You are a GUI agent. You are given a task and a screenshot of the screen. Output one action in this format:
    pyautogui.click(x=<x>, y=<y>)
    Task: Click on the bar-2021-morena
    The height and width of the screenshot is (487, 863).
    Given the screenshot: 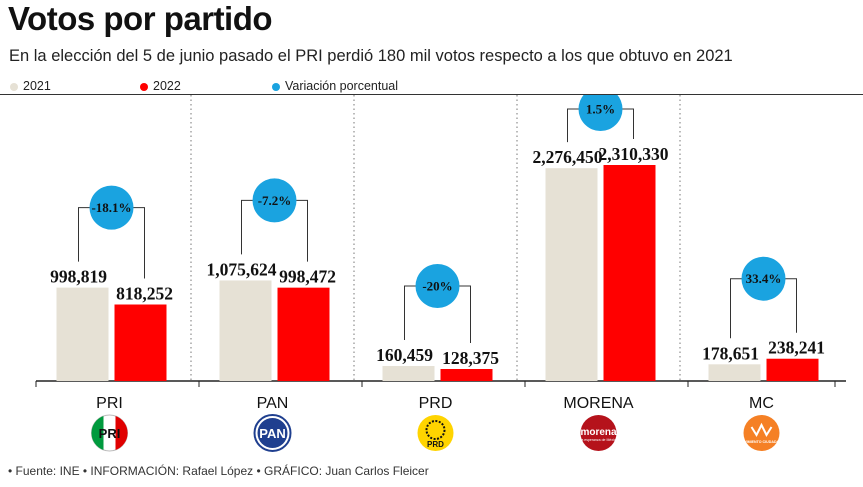 What is the action you would take?
    pyautogui.click(x=571, y=274)
    